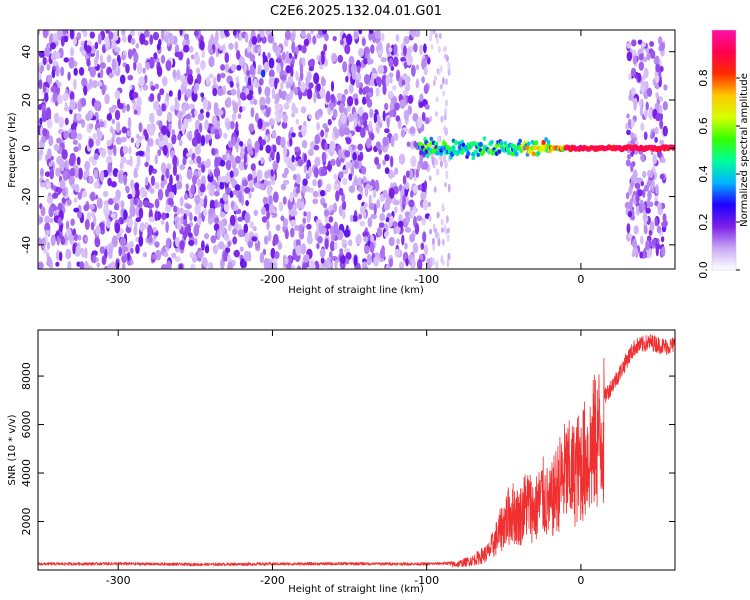  I want to click on y-tick-label: 2000, so click(26, 522).